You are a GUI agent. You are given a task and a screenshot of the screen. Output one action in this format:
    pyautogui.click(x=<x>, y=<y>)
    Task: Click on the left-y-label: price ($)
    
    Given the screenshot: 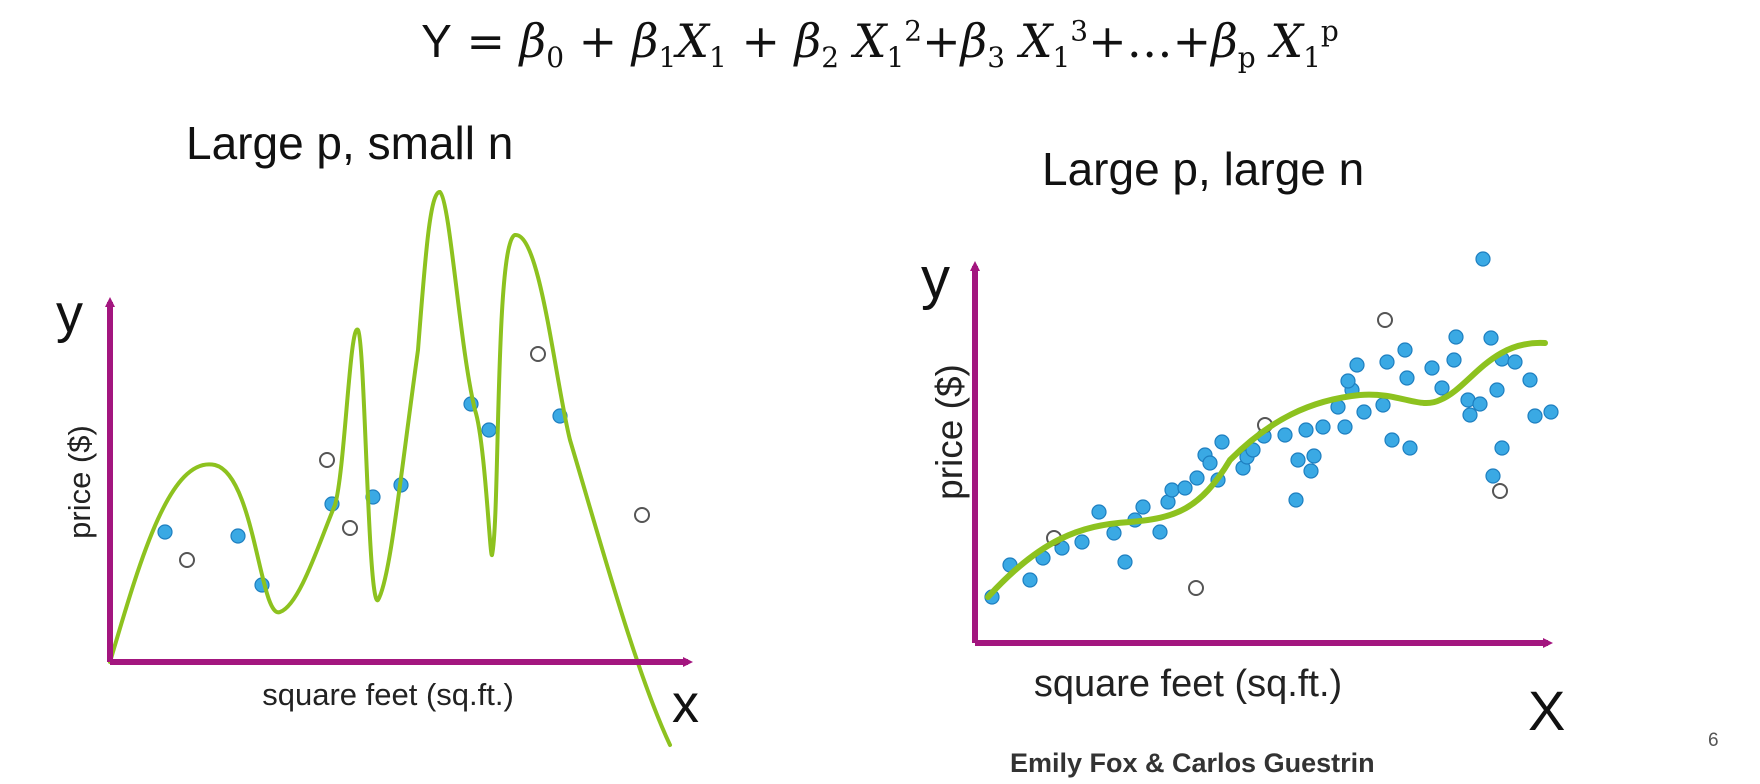 What is the action you would take?
    pyautogui.click(x=79, y=482)
    